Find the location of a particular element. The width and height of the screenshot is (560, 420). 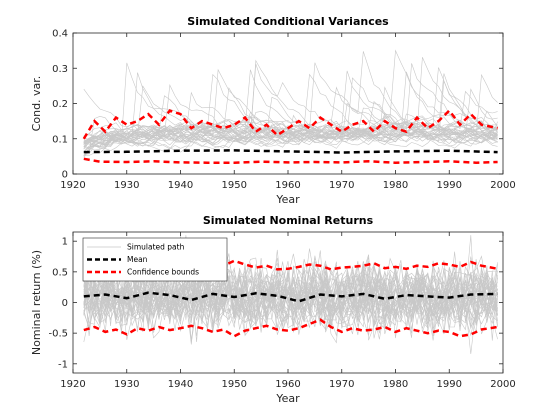

y-tick-label: 0.4 is located at coordinates (60, 34).